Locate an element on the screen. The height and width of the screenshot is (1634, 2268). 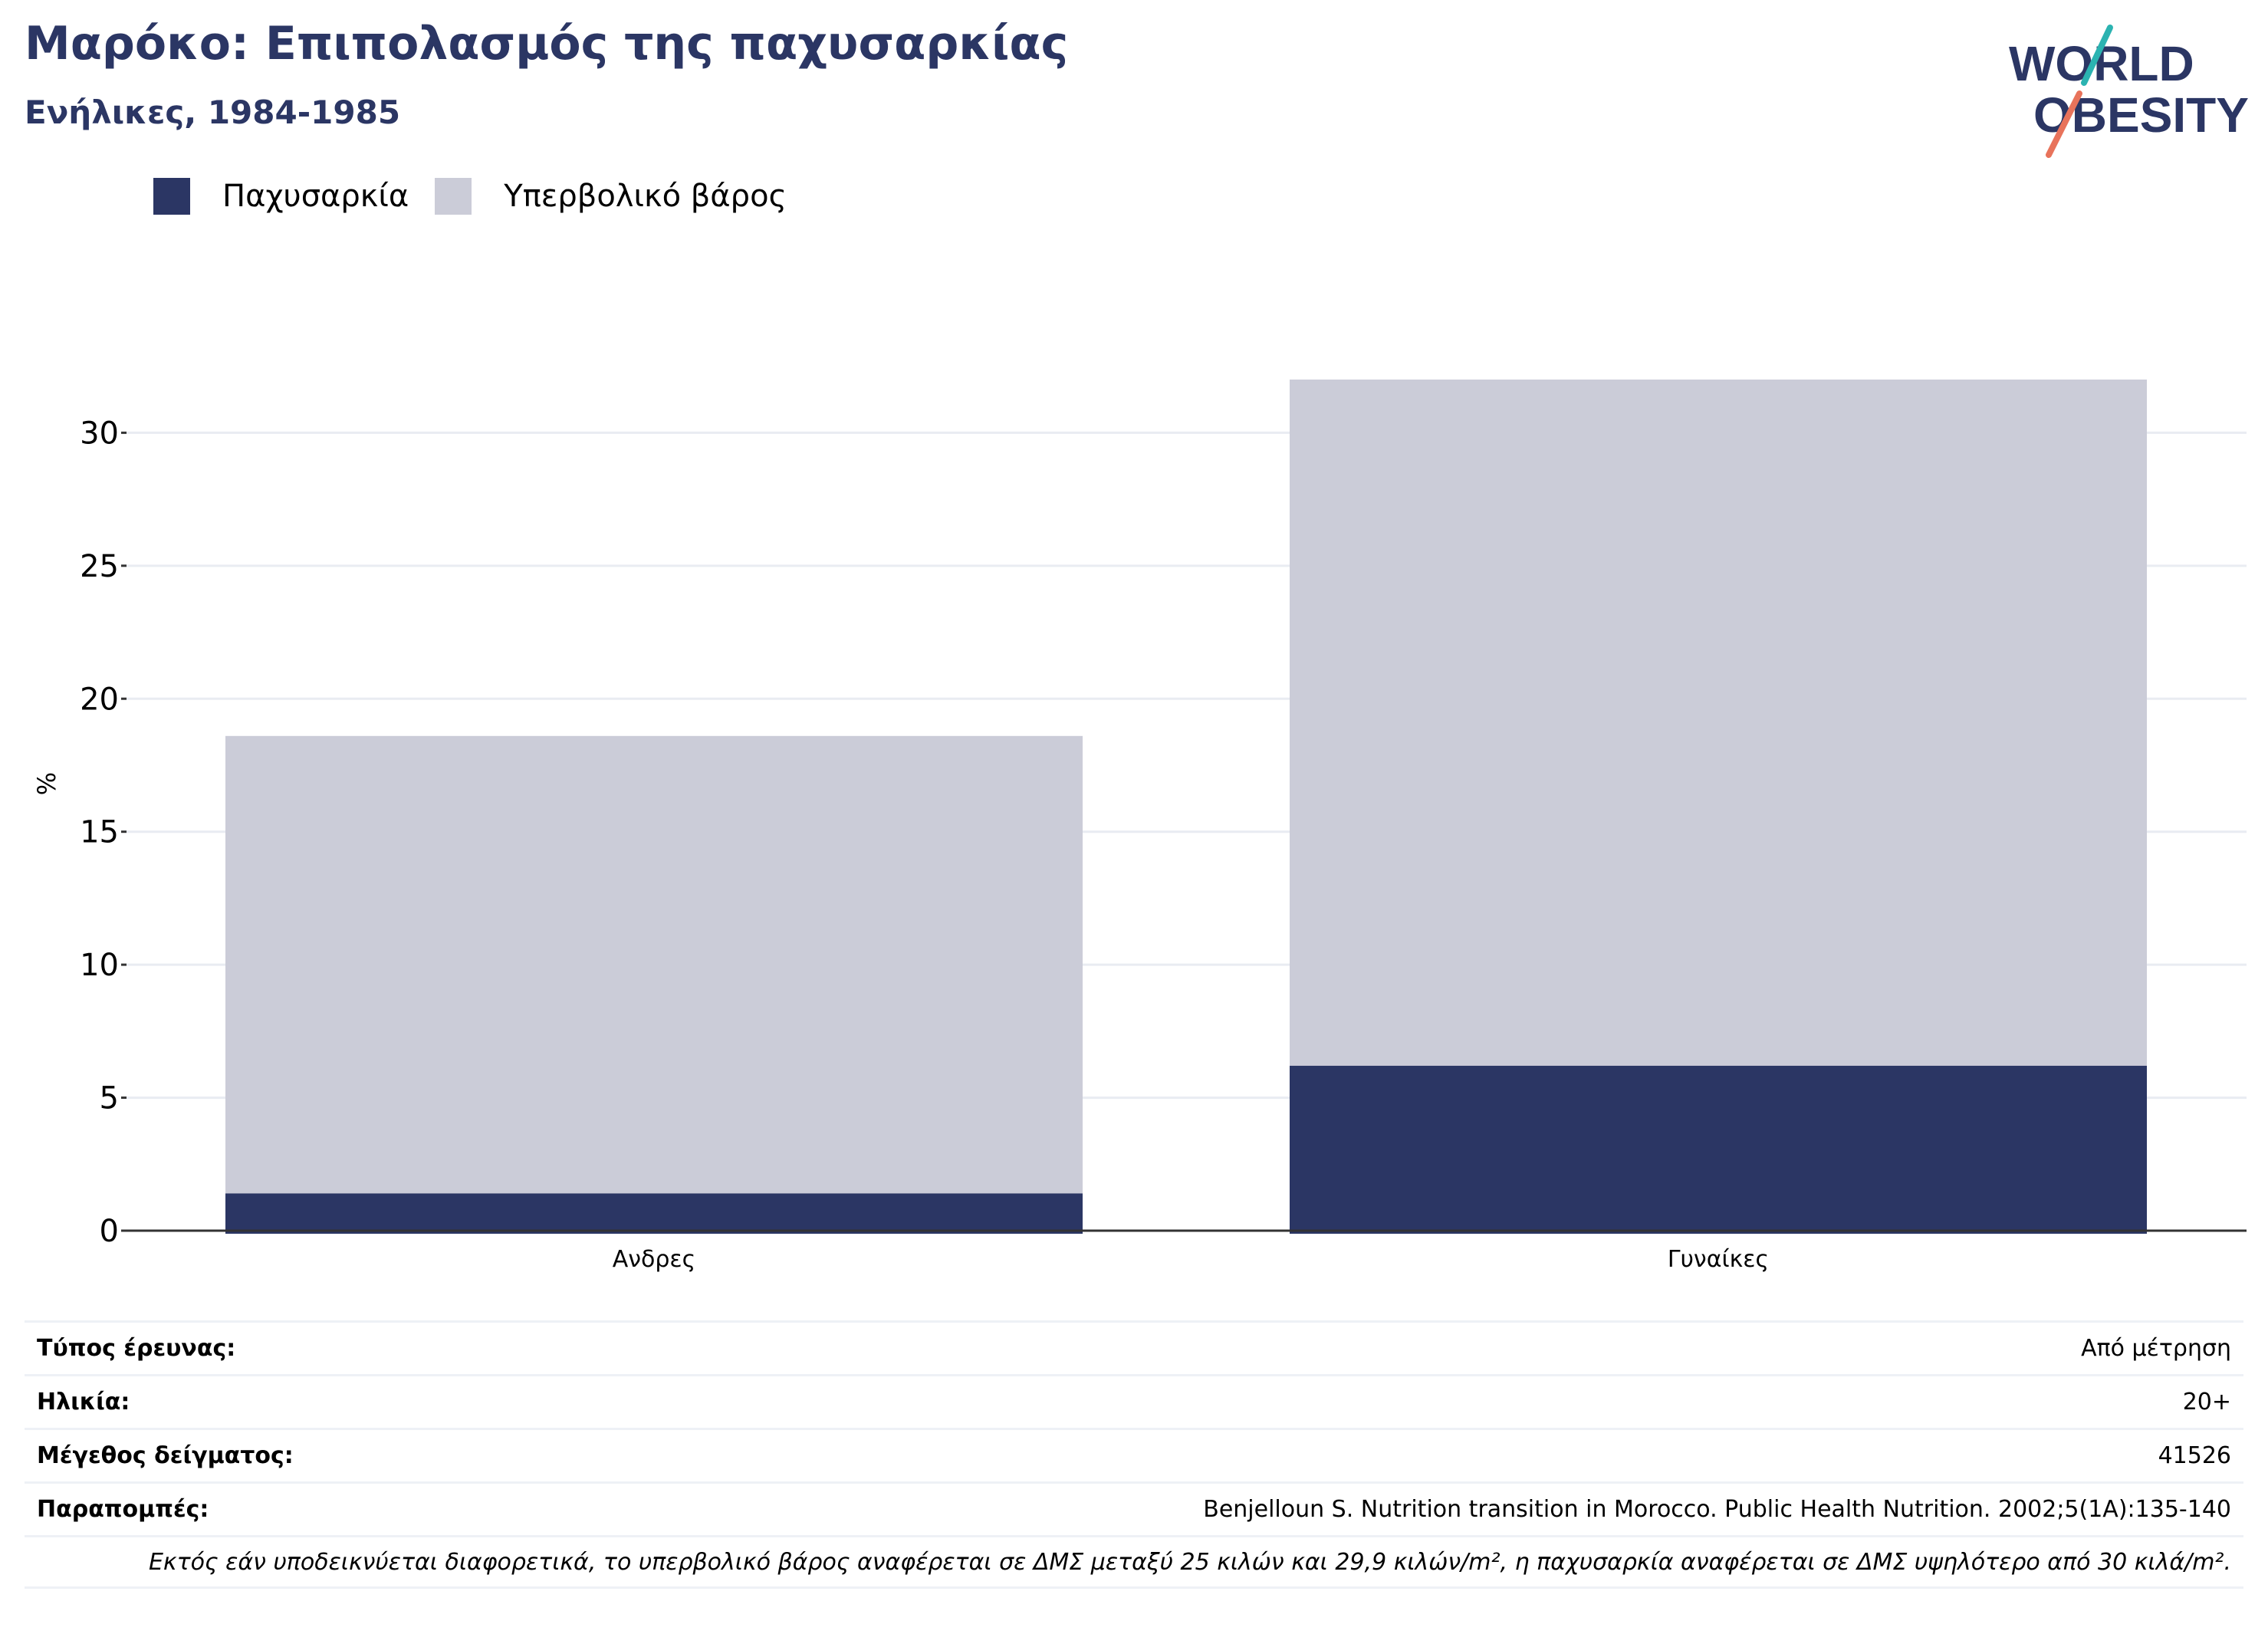
meta-row-sample-size: Μέγεθος δείγματος: 41526 is located at coordinates (1134, 1455).